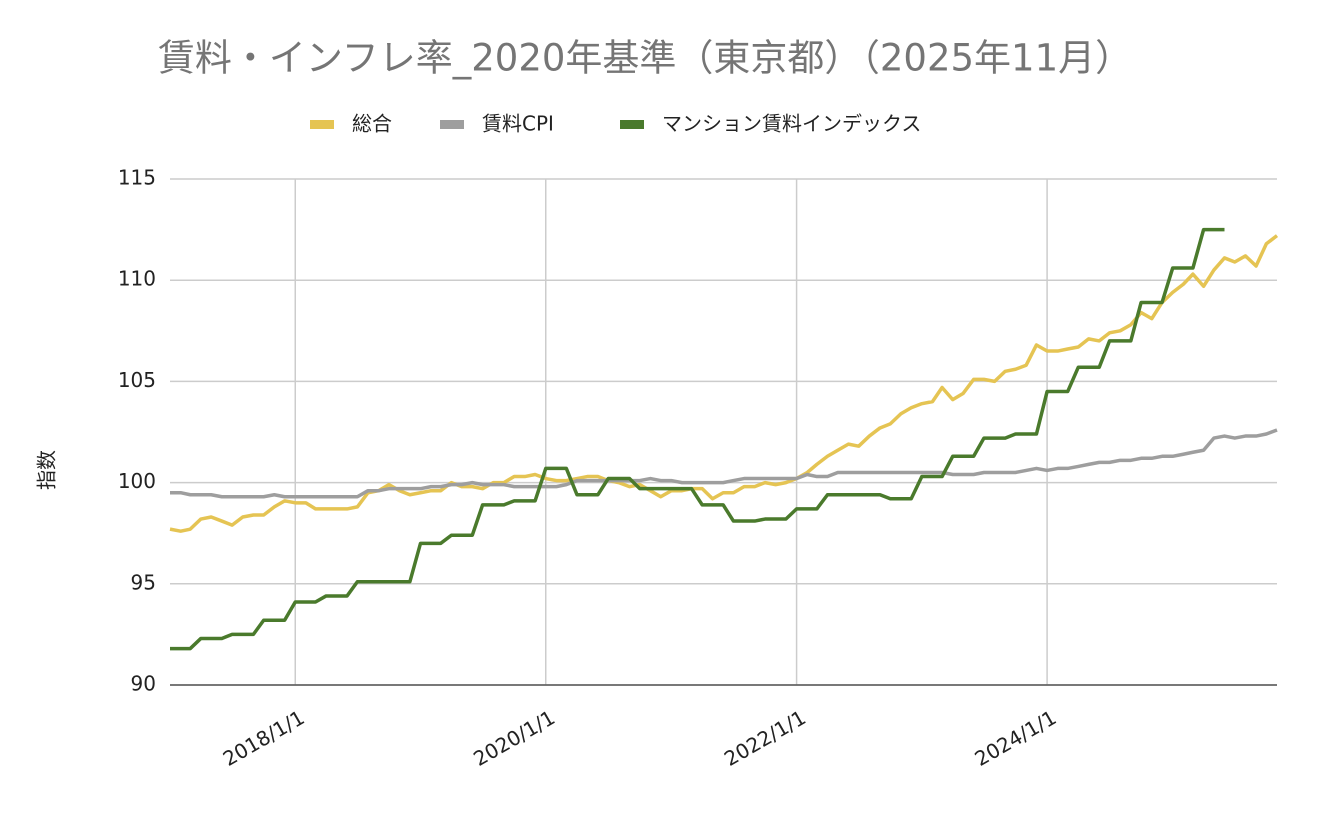 Image resolution: width=1318 pixels, height=814 pixels. Describe the element at coordinates (47, 470) in the screenshot. I see `y-axis-label: 指数` at that location.